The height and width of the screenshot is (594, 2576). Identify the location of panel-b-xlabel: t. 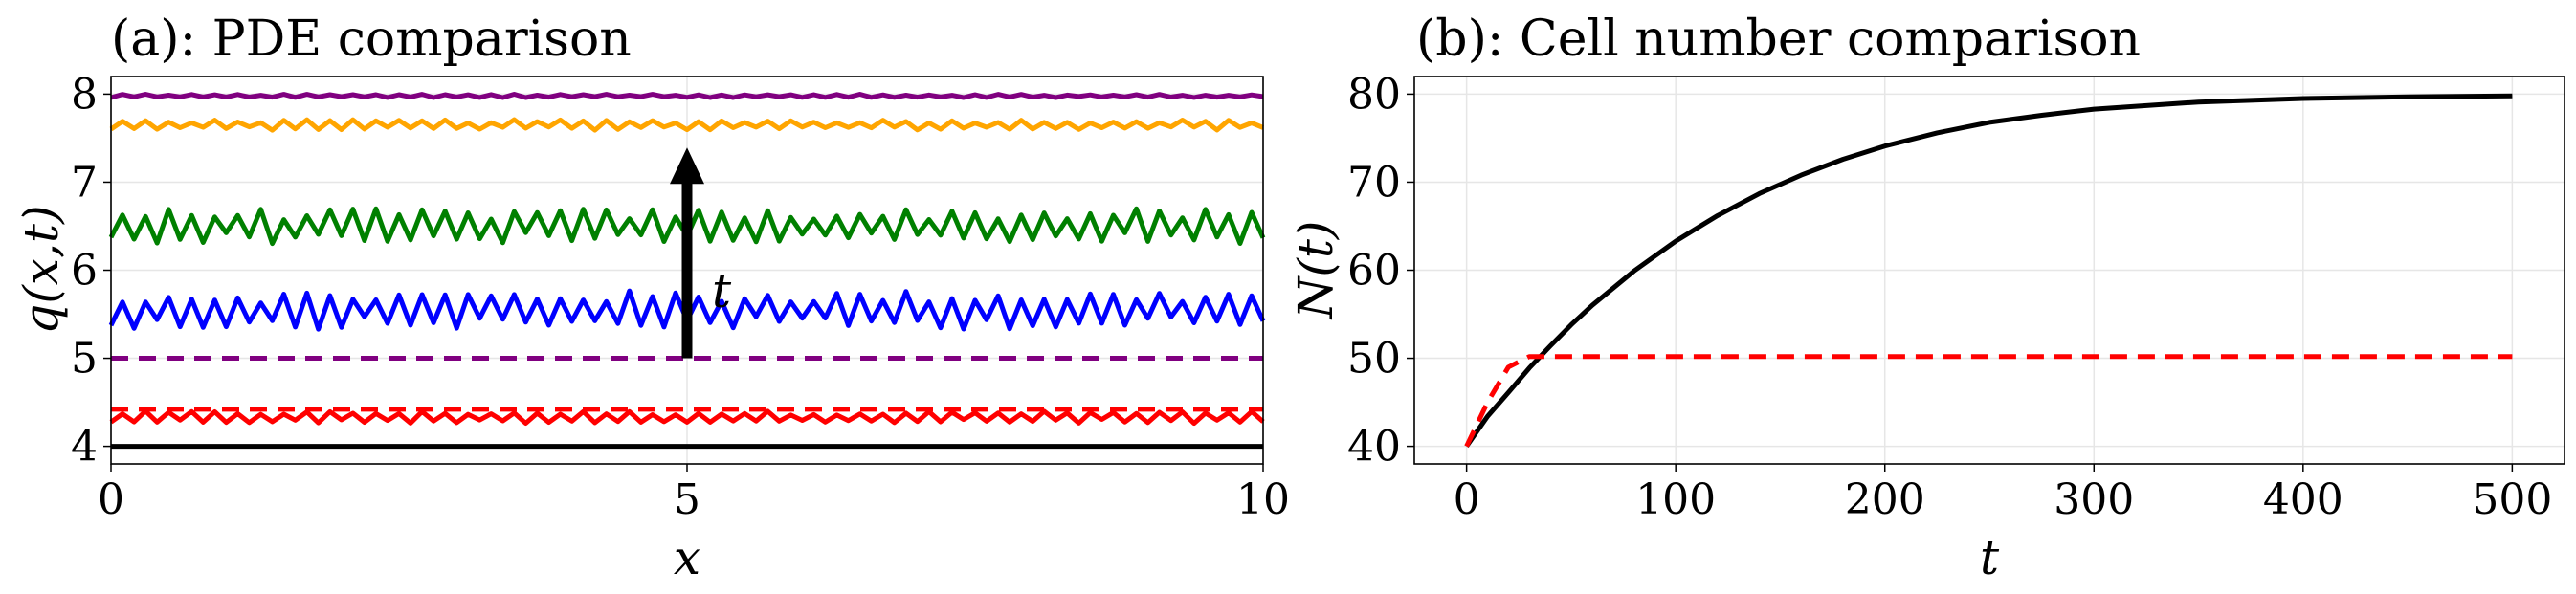
(1990, 557).